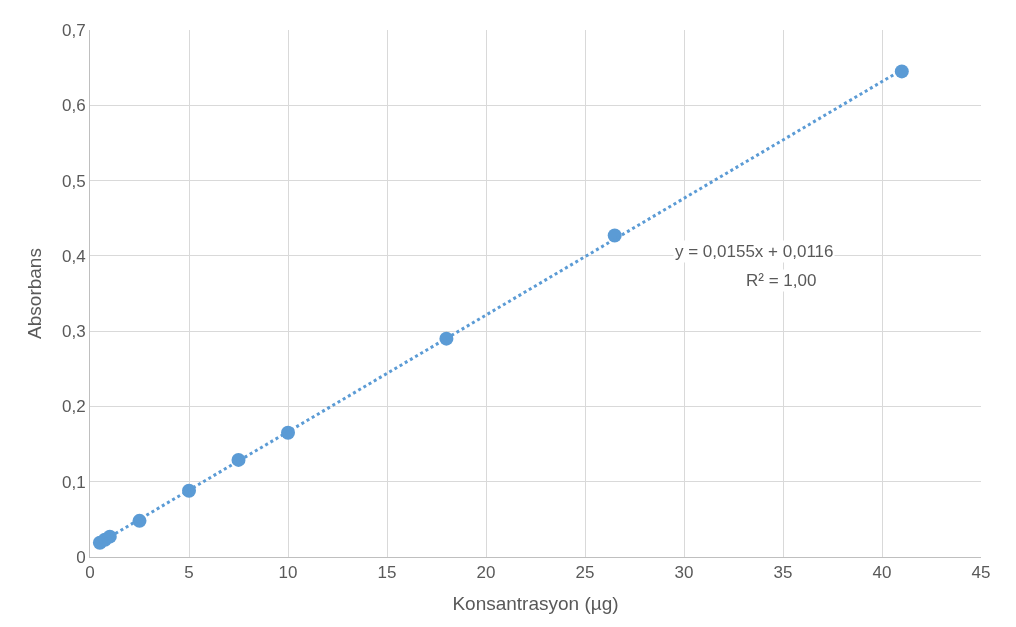  I want to click on x-tick-label: 25, so click(585, 573).